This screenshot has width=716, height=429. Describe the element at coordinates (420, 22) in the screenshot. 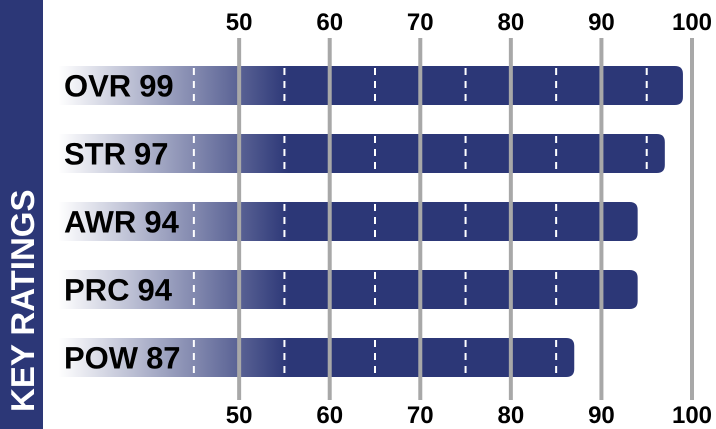

I see `x2-tick-label: 70` at that location.